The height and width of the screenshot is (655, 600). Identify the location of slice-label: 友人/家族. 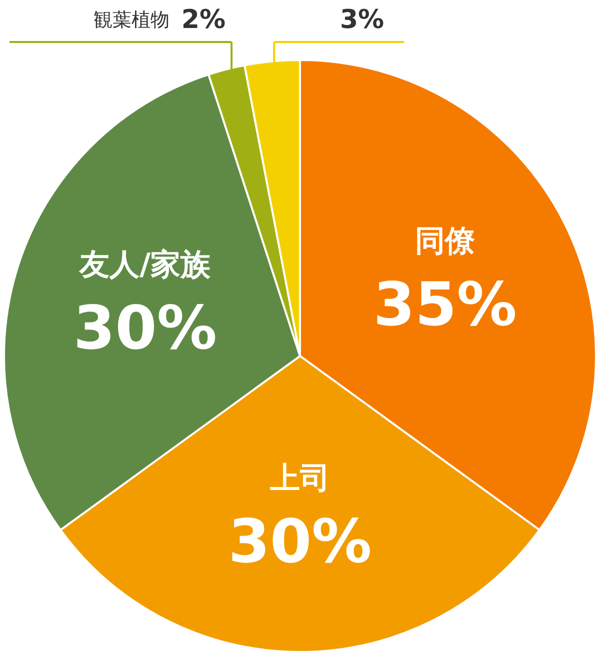
(145, 265).